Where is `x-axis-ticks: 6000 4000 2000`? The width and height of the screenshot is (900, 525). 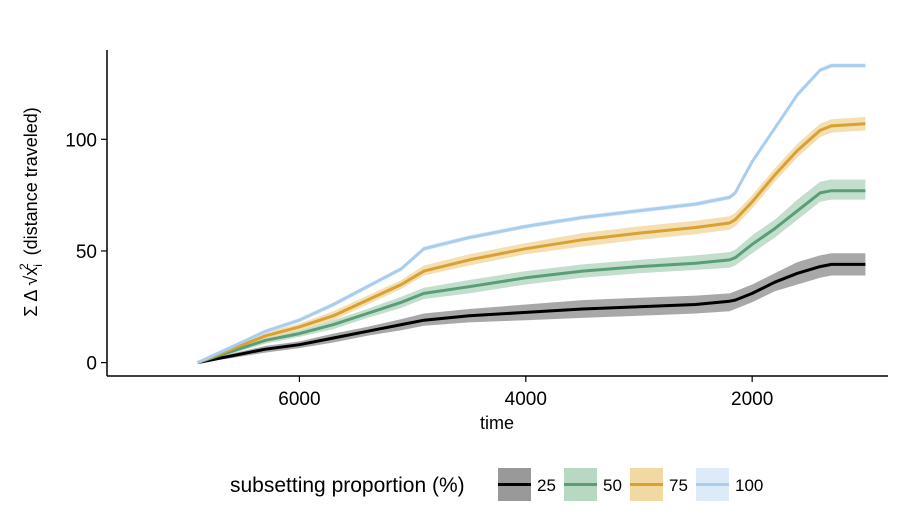
x-axis-ticks: 6000 4000 2000 is located at coordinates (525, 393).